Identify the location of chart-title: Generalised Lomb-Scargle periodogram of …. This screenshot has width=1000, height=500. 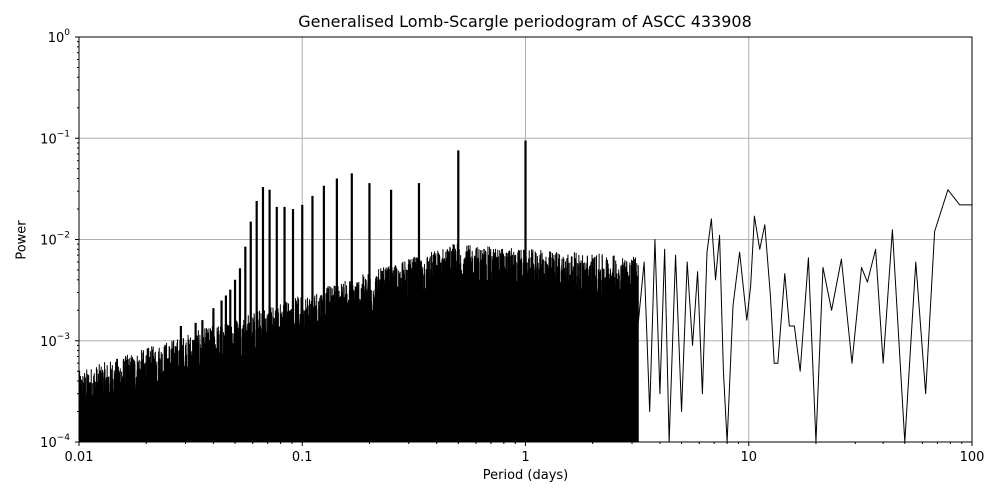
(525, 21).